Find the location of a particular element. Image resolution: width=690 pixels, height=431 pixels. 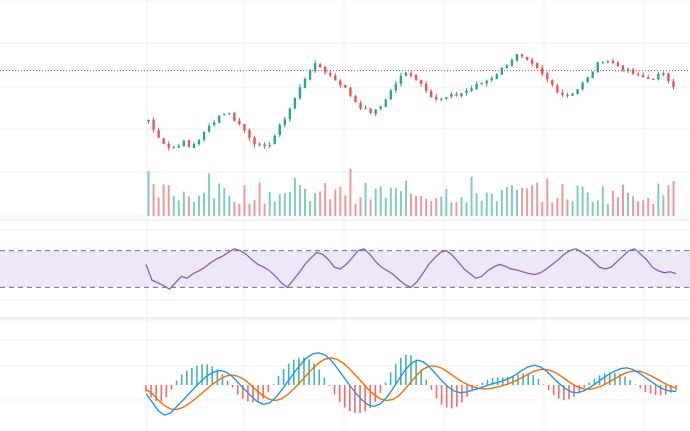

rsi-band is located at coordinates (345, 269).